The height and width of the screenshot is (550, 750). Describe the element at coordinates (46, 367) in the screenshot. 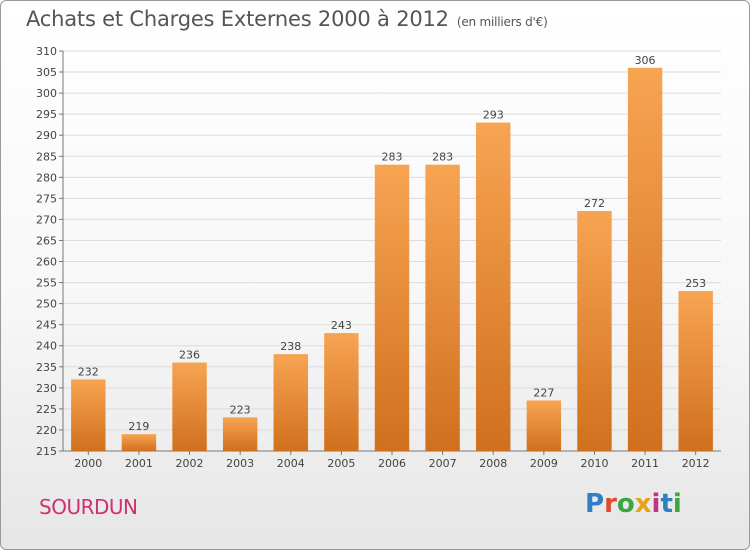

I see `y-tick-label: 235` at that location.